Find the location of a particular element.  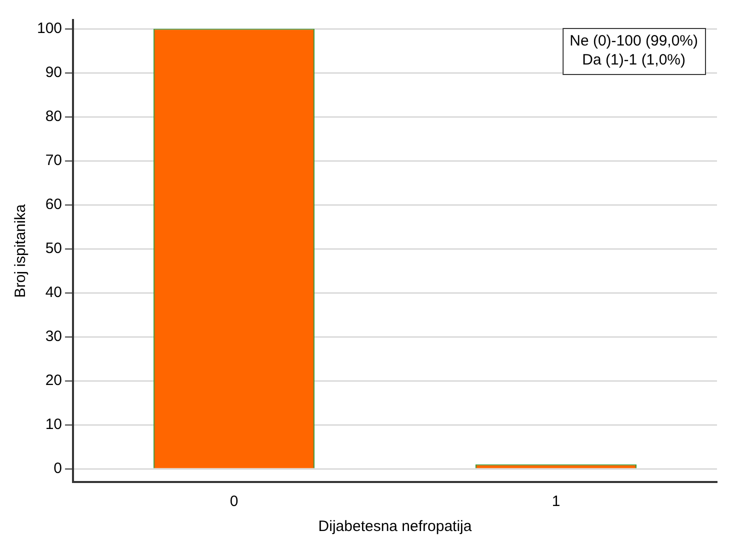

y-axis-title: Broj ispitanika is located at coordinates (21, 251).